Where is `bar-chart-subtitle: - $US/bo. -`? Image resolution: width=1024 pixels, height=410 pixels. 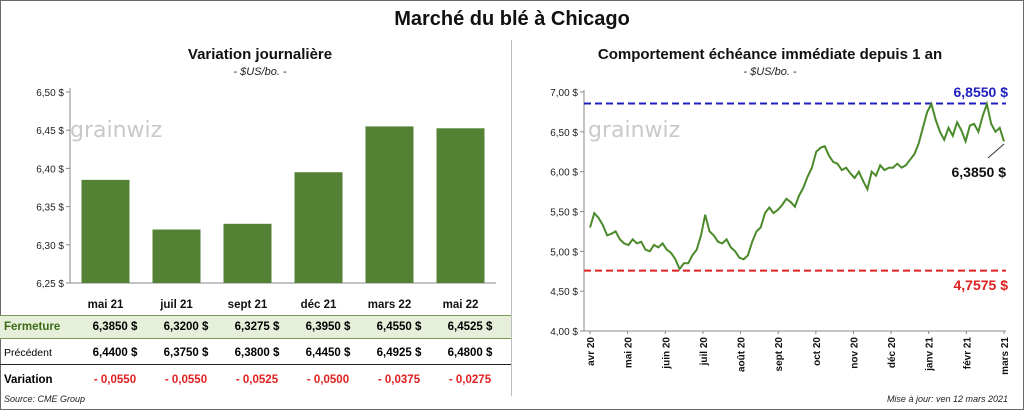
bar-chart-subtitle: - $US/bo. - is located at coordinates (260, 72).